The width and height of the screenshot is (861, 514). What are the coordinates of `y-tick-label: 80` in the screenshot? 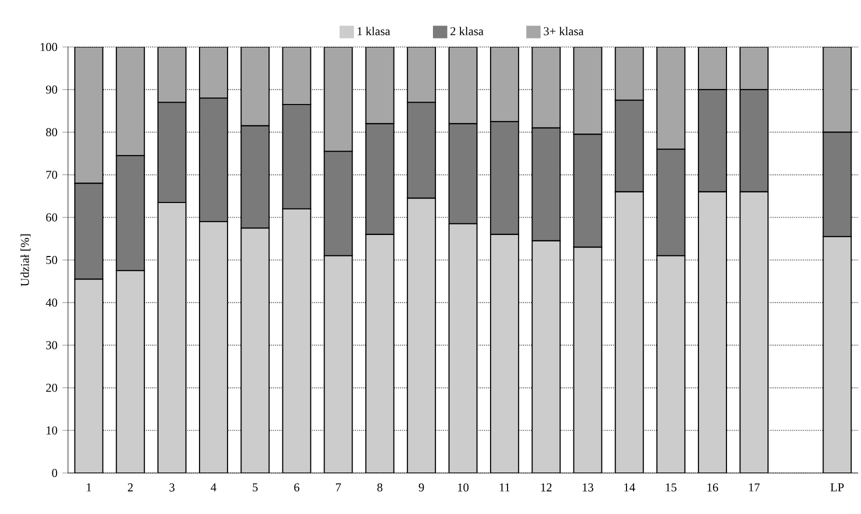 It's located at (52, 132).